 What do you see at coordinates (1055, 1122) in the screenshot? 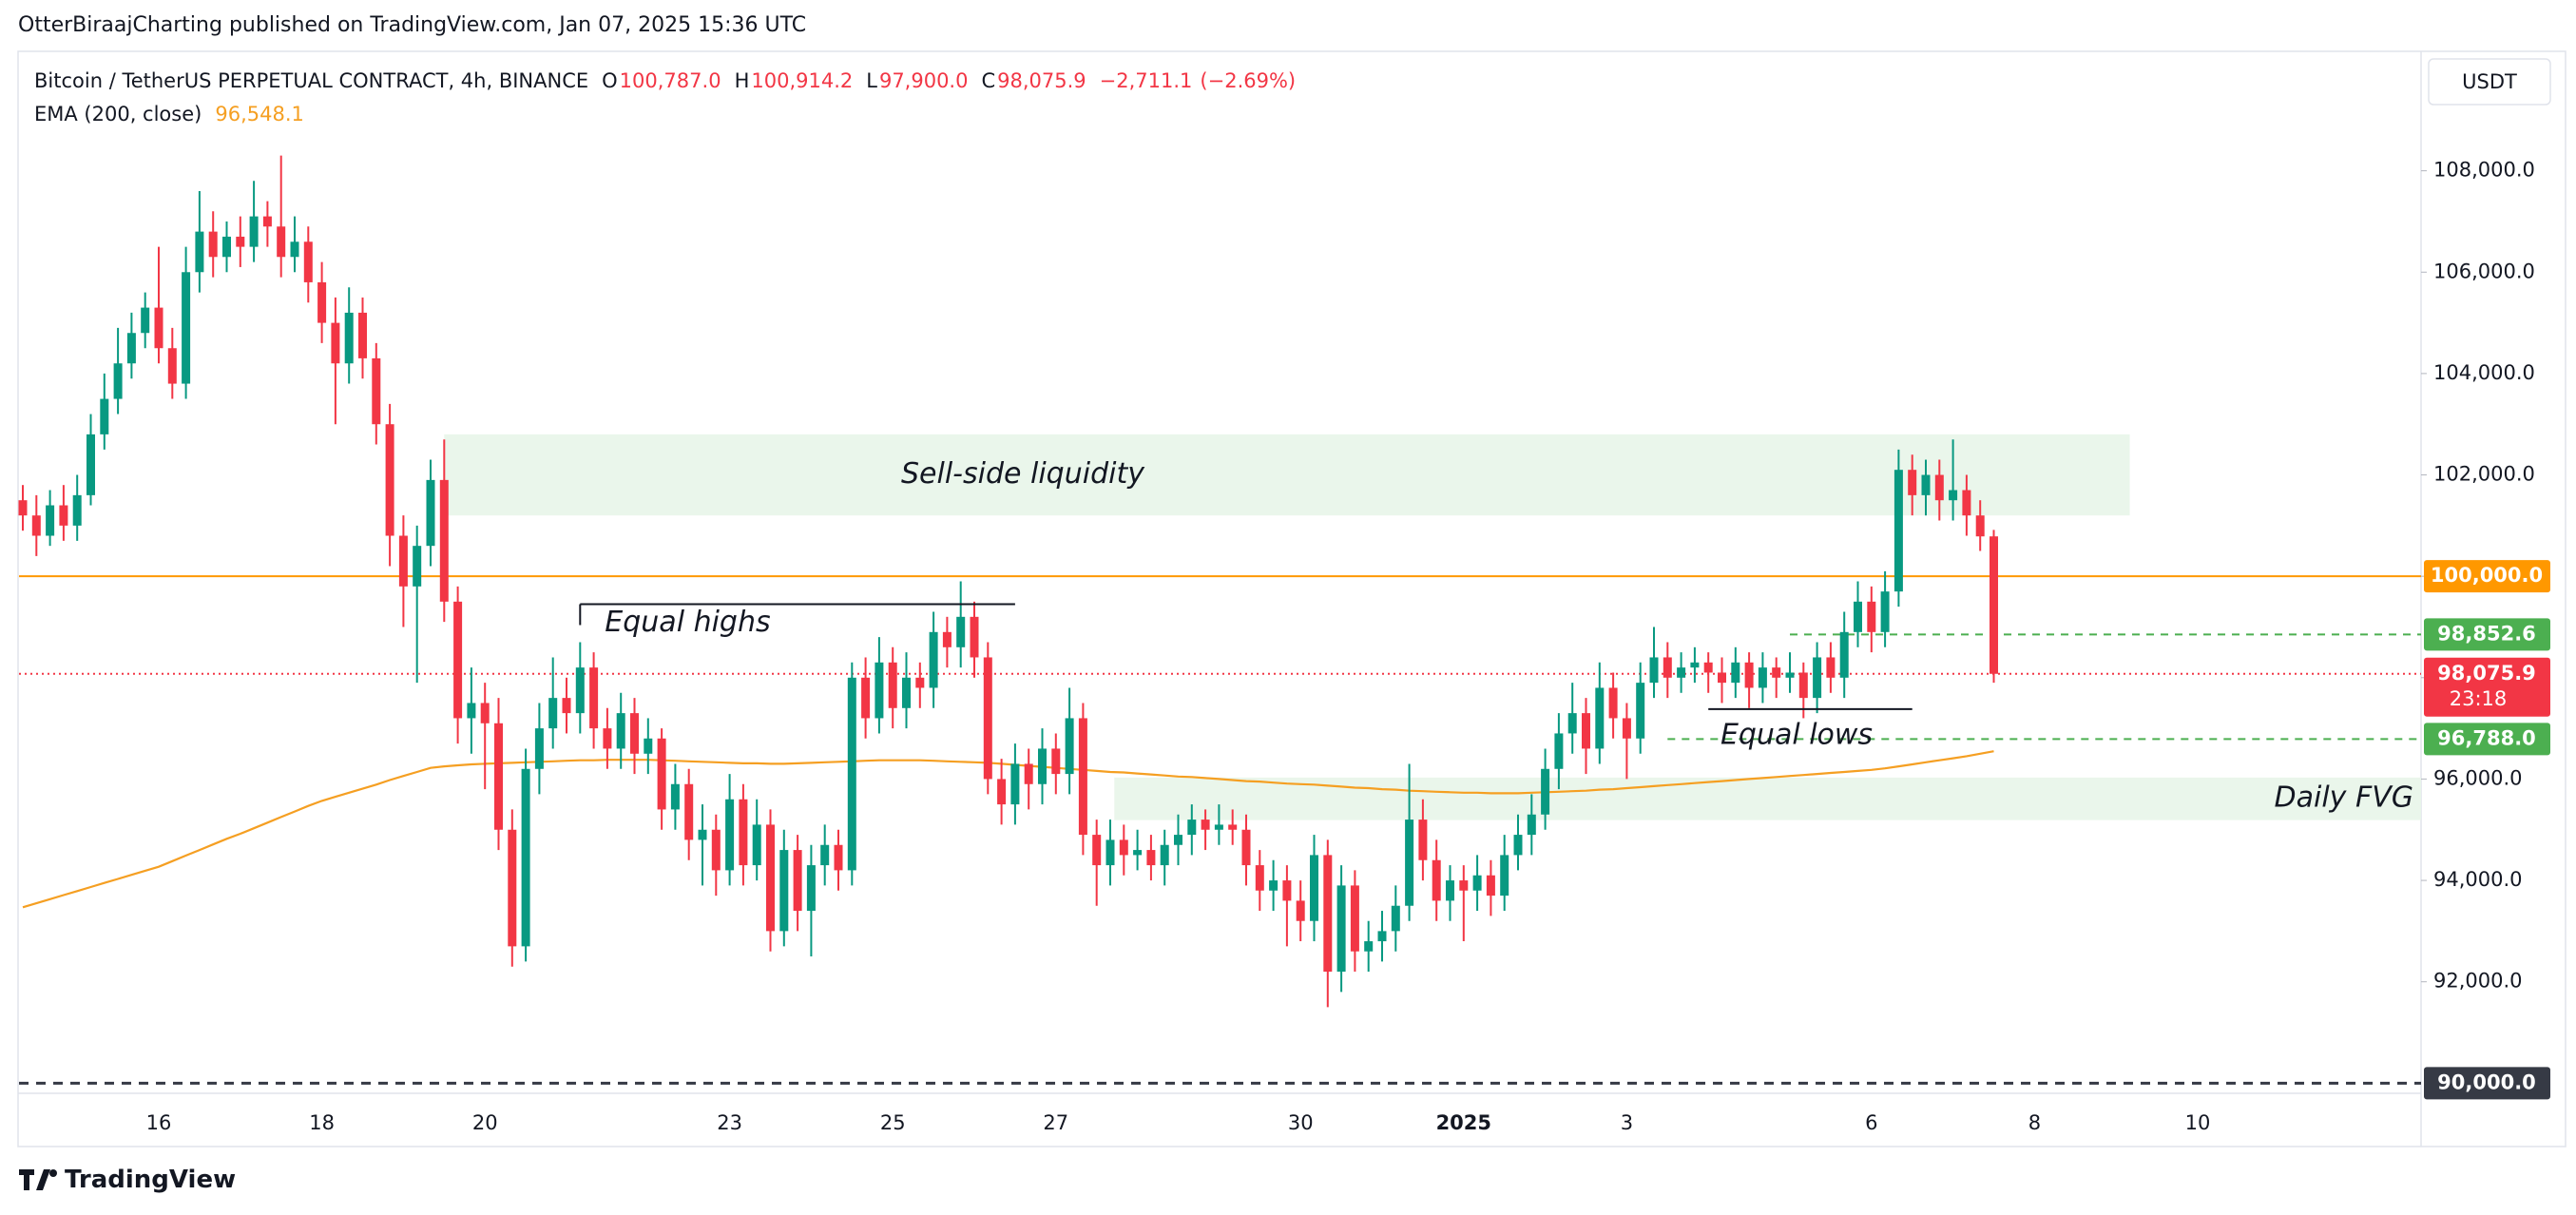
I see `x-tick-label: 27` at bounding box center [1055, 1122].